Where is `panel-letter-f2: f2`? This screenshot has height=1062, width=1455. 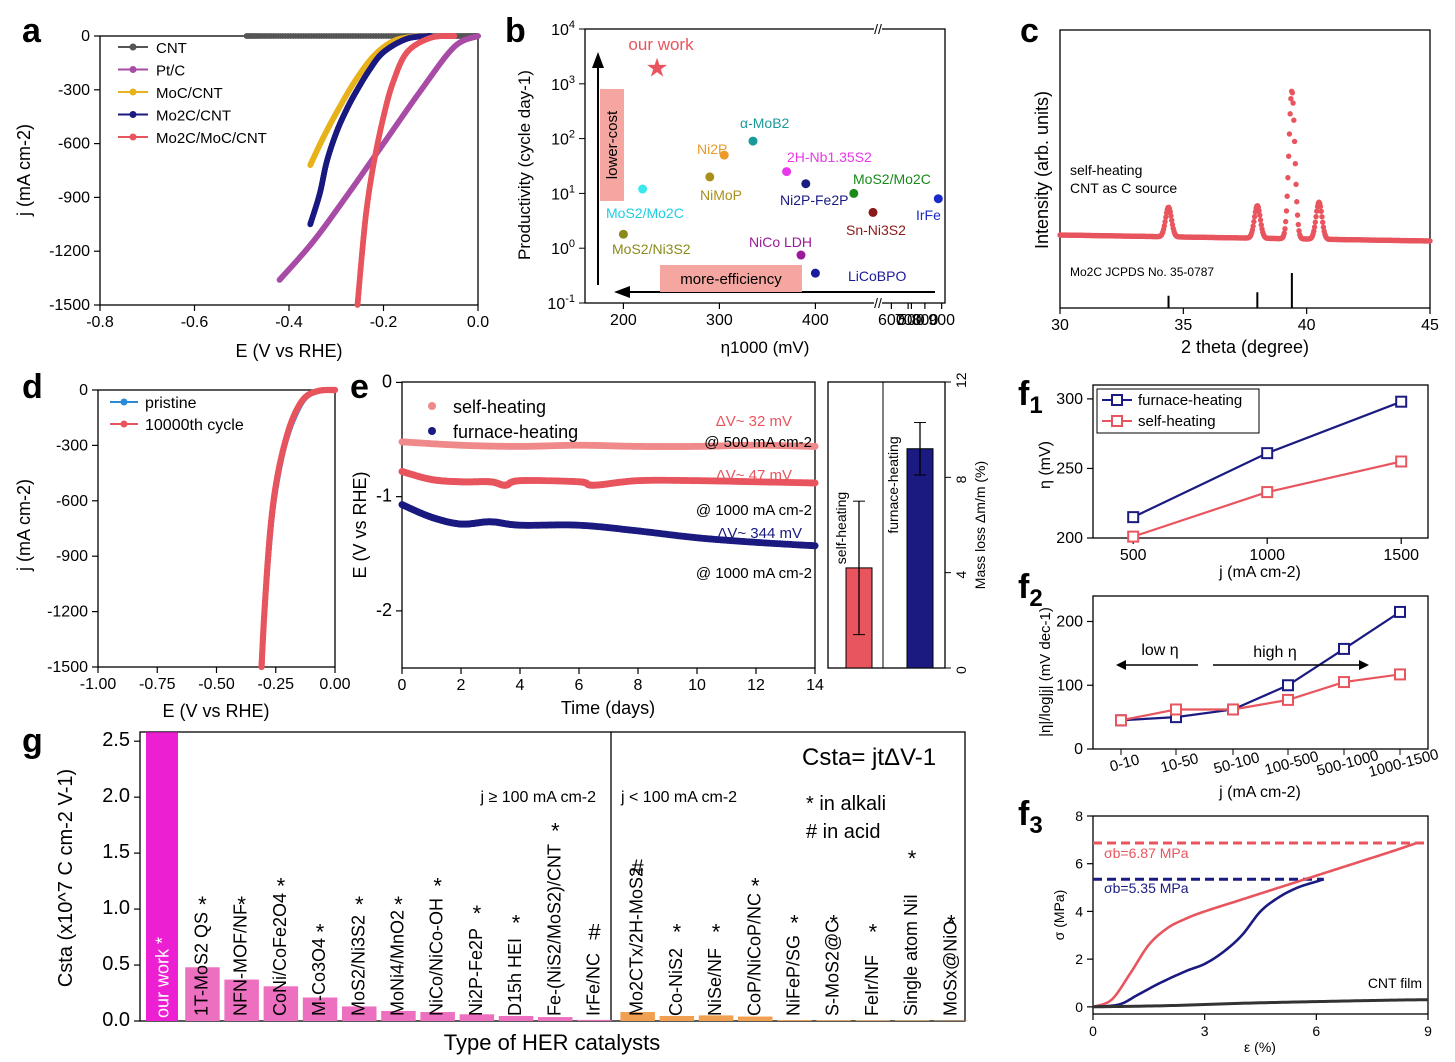 panel-letter-f2: f2 is located at coordinates (1030, 590).